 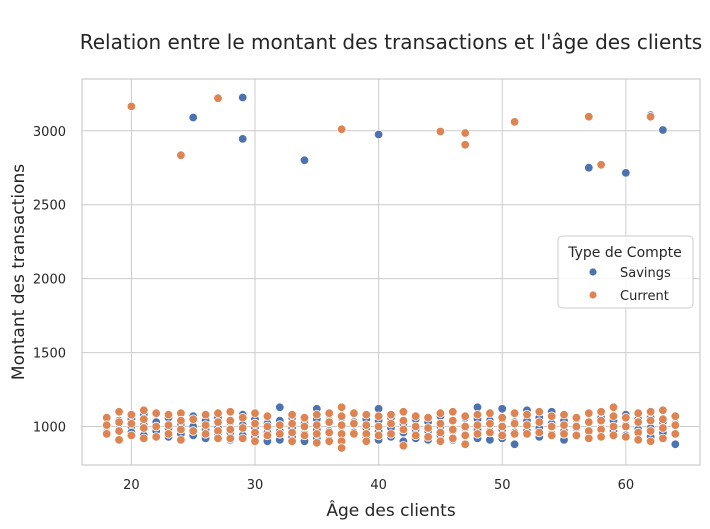 I want to click on y-tick-label: 3000, so click(x=49, y=132).